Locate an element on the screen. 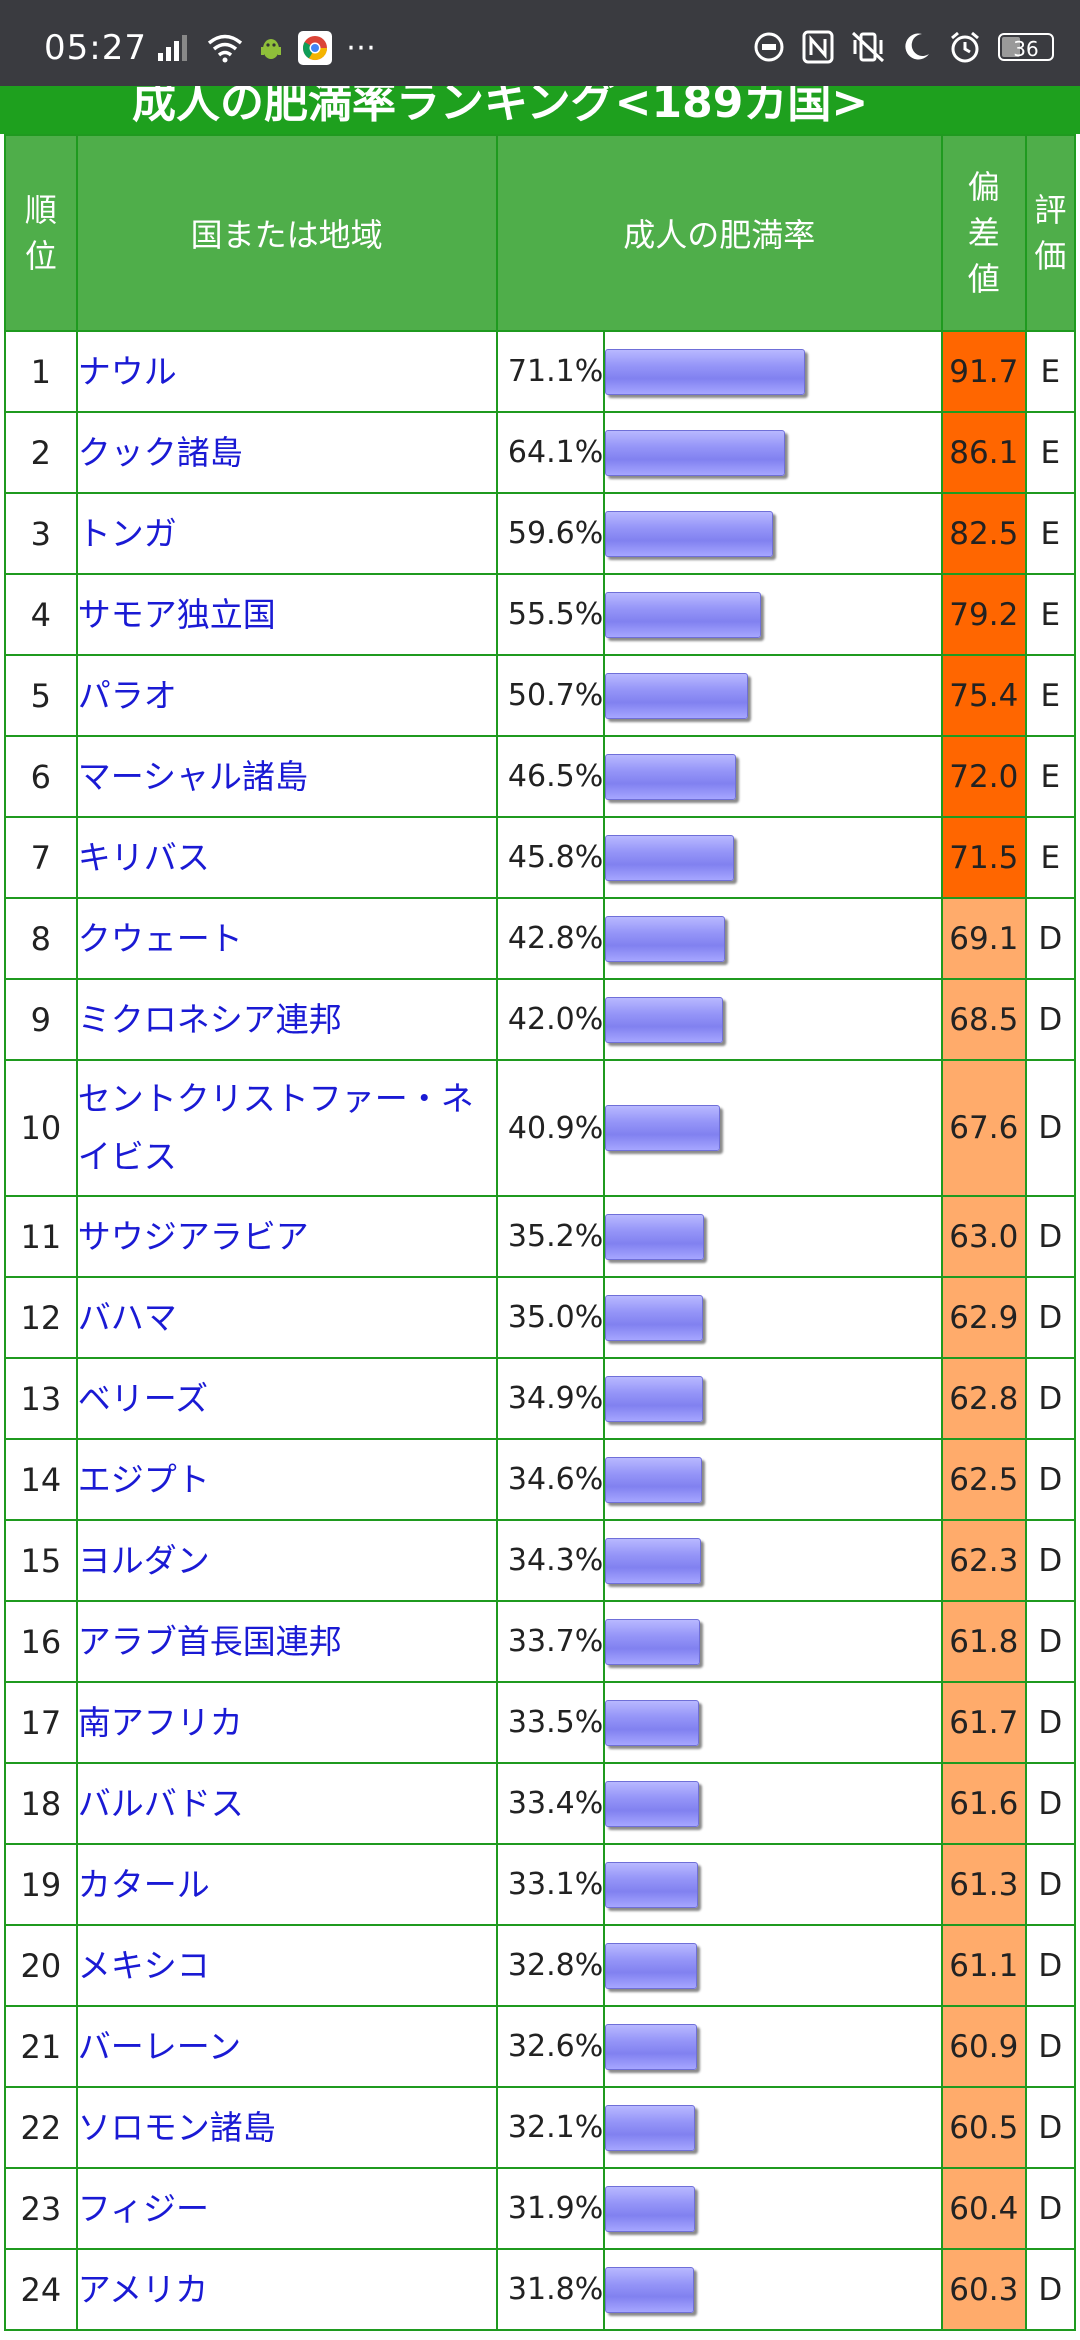 This screenshot has width=1080, height=2340. country-link: パラオ is located at coordinates (286, 695).